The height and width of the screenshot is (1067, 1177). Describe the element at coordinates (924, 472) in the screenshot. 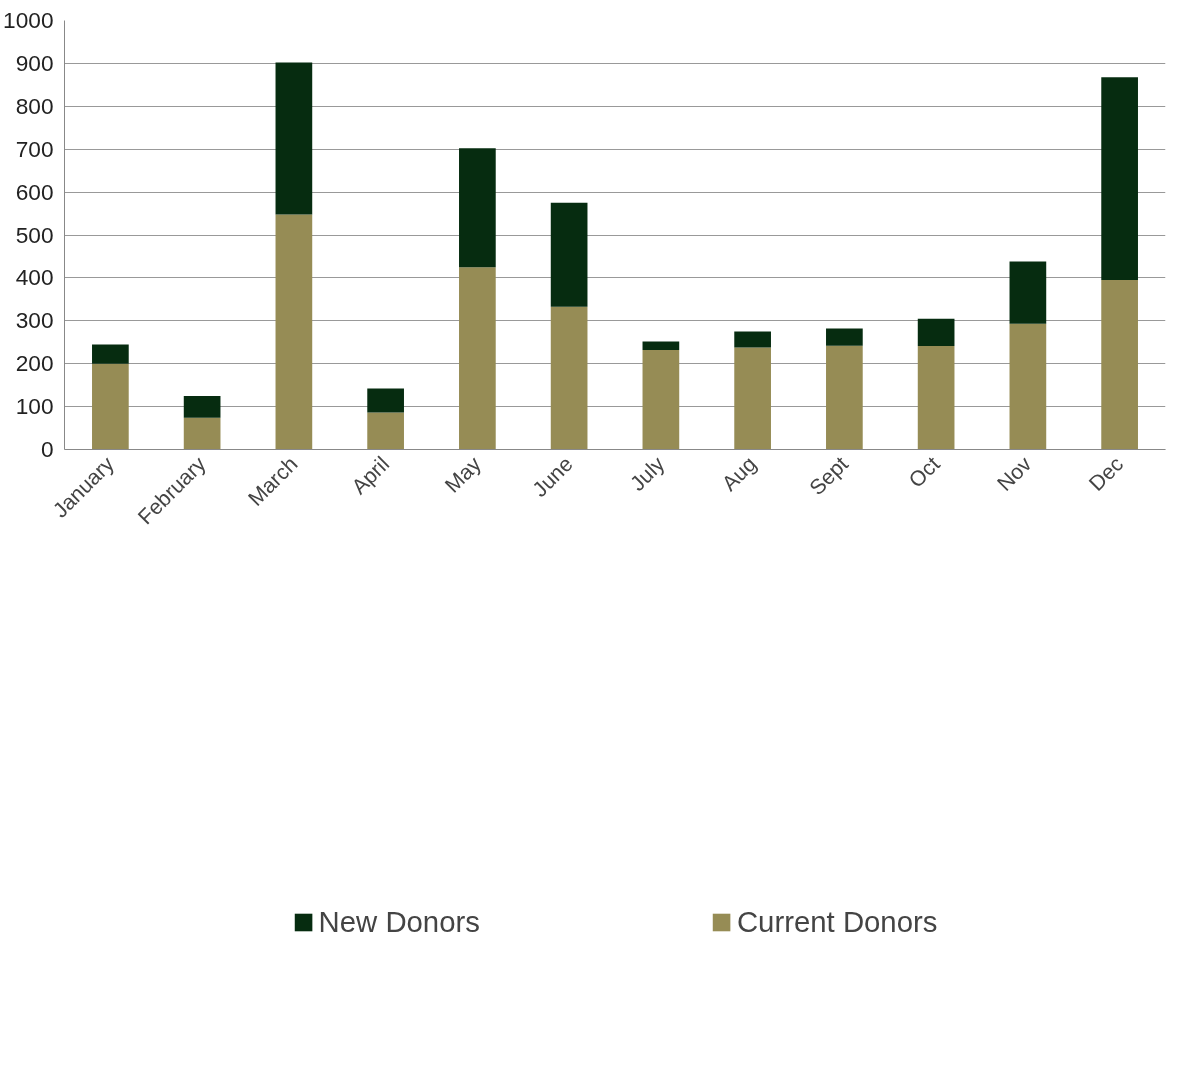

I see `x-tick-label: Oct` at that location.